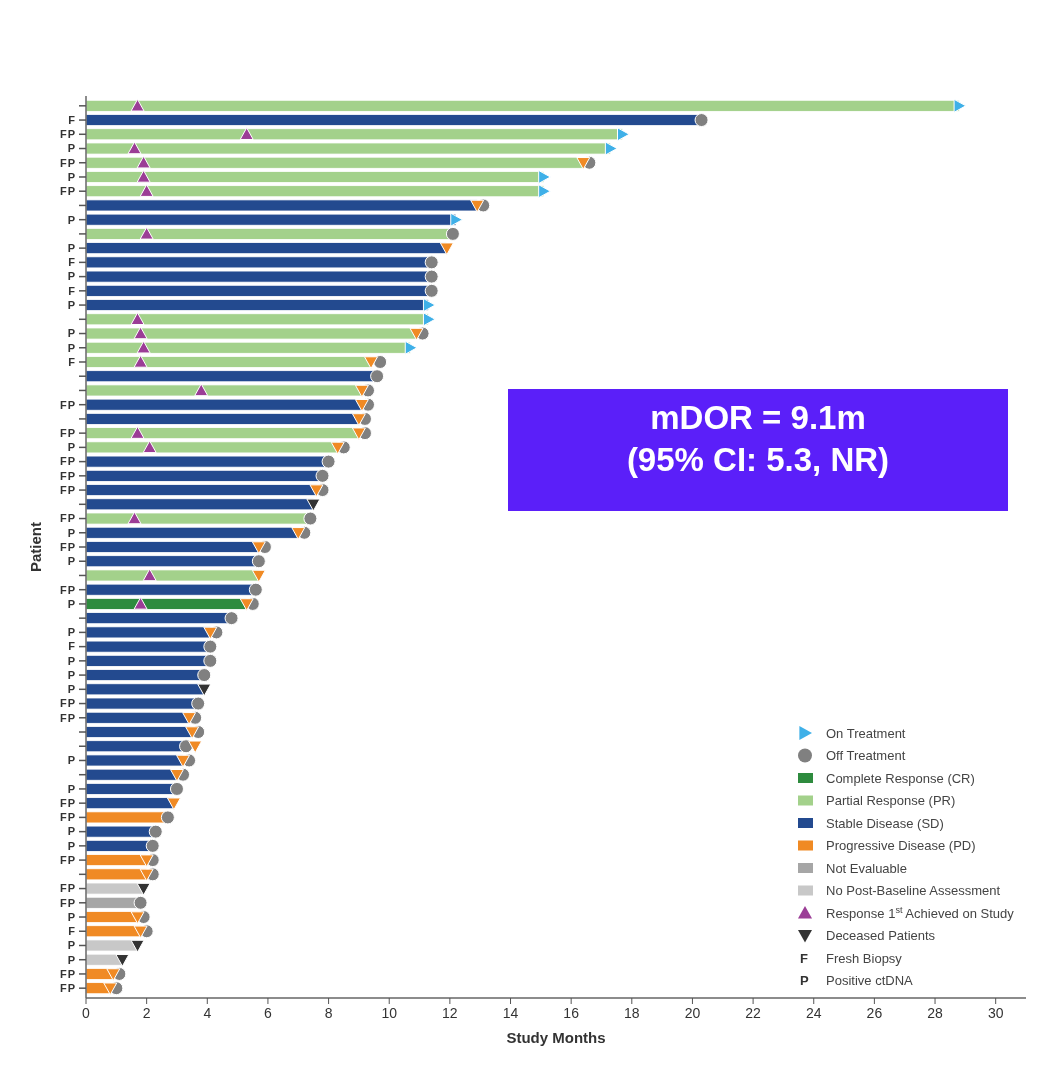 This screenshot has width=1045, height=1065. I want to click on legend-label: Not Evaluable, so click(866, 868).